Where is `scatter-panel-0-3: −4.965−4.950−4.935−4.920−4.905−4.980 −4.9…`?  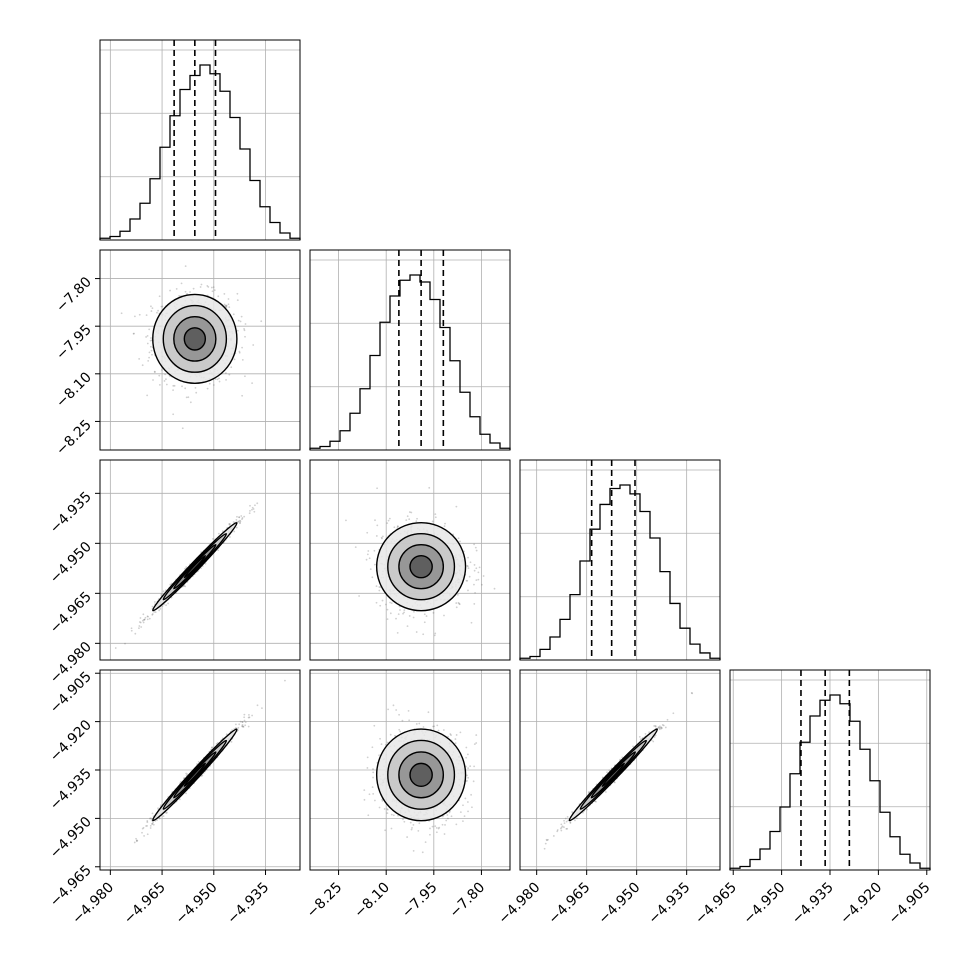 scatter-panel-0-3: −4.965−4.950−4.935−4.920−4.905−4.980 −4.9… is located at coordinates (174, 798).